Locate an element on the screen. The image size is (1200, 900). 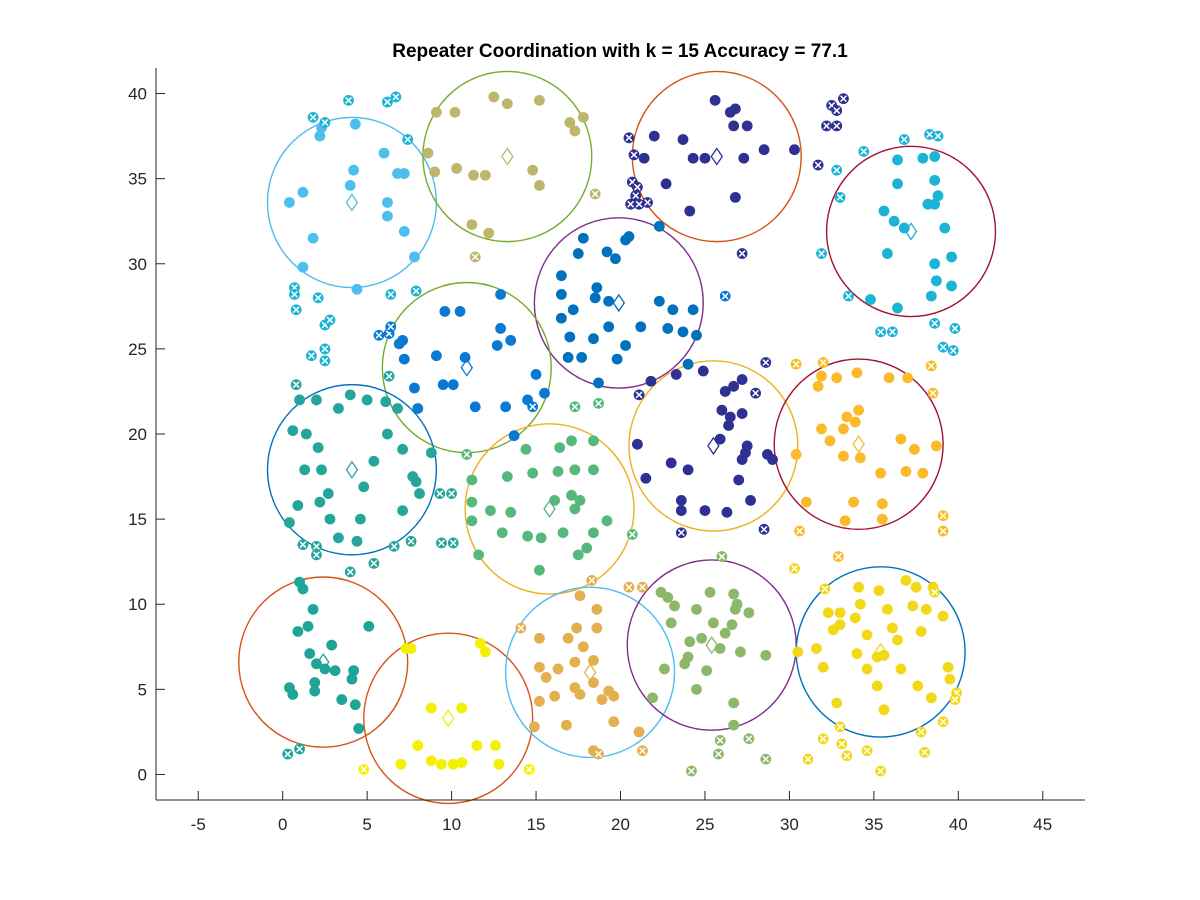
y-tick-label: 40 is located at coordinates (137, 94).